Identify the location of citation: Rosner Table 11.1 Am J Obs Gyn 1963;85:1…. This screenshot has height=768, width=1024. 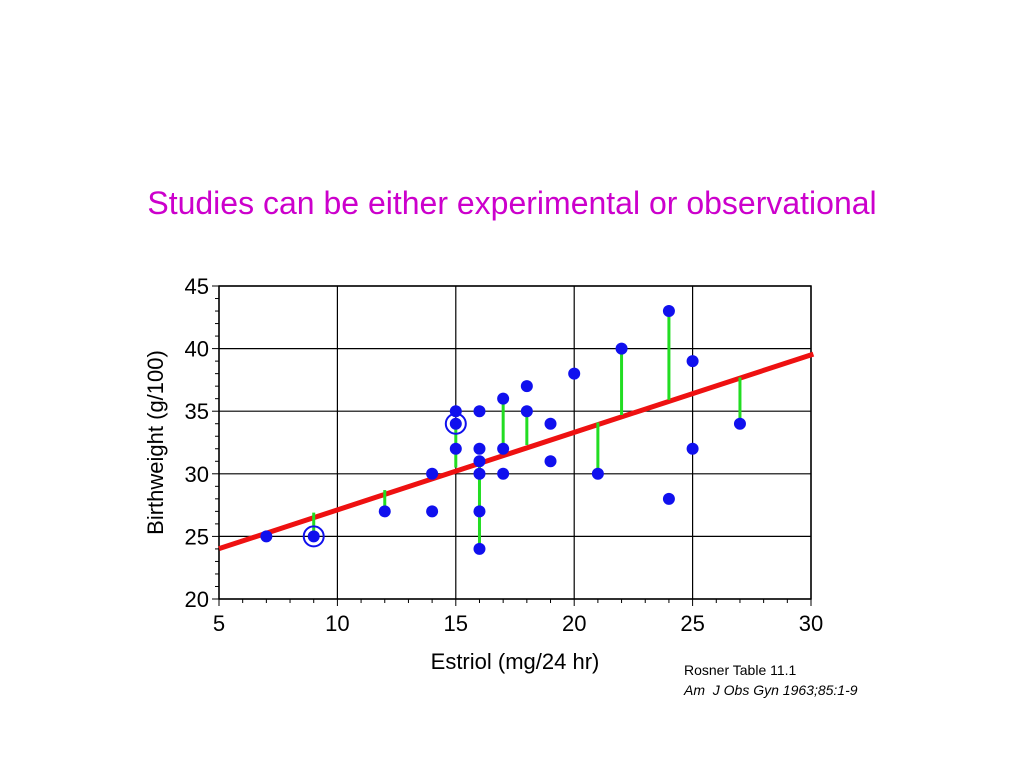
(771, 680).